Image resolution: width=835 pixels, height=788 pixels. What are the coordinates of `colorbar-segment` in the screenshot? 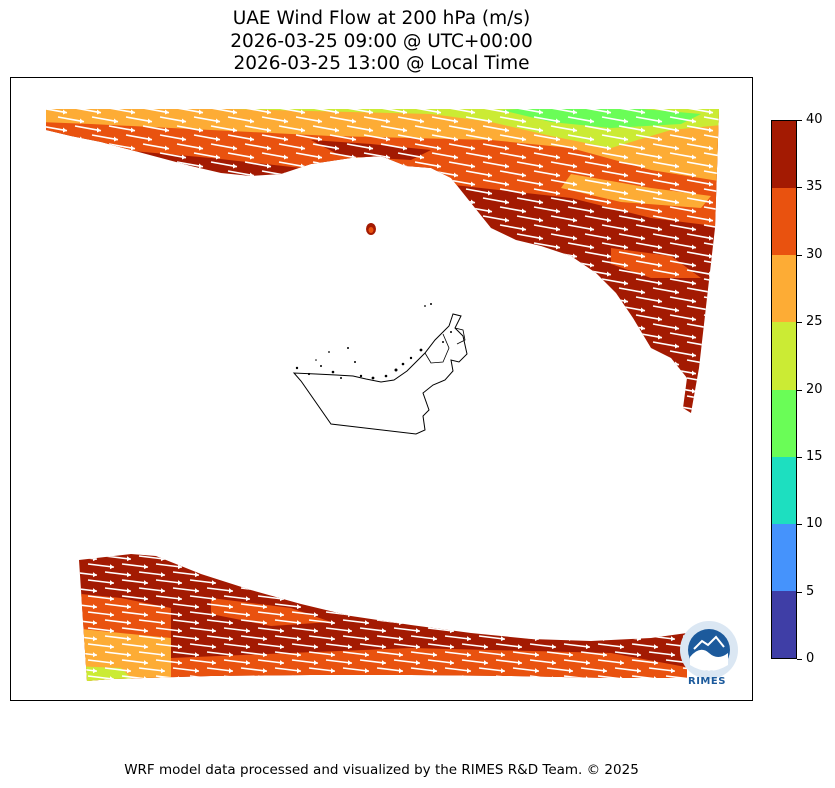 It's located at (784, 423).